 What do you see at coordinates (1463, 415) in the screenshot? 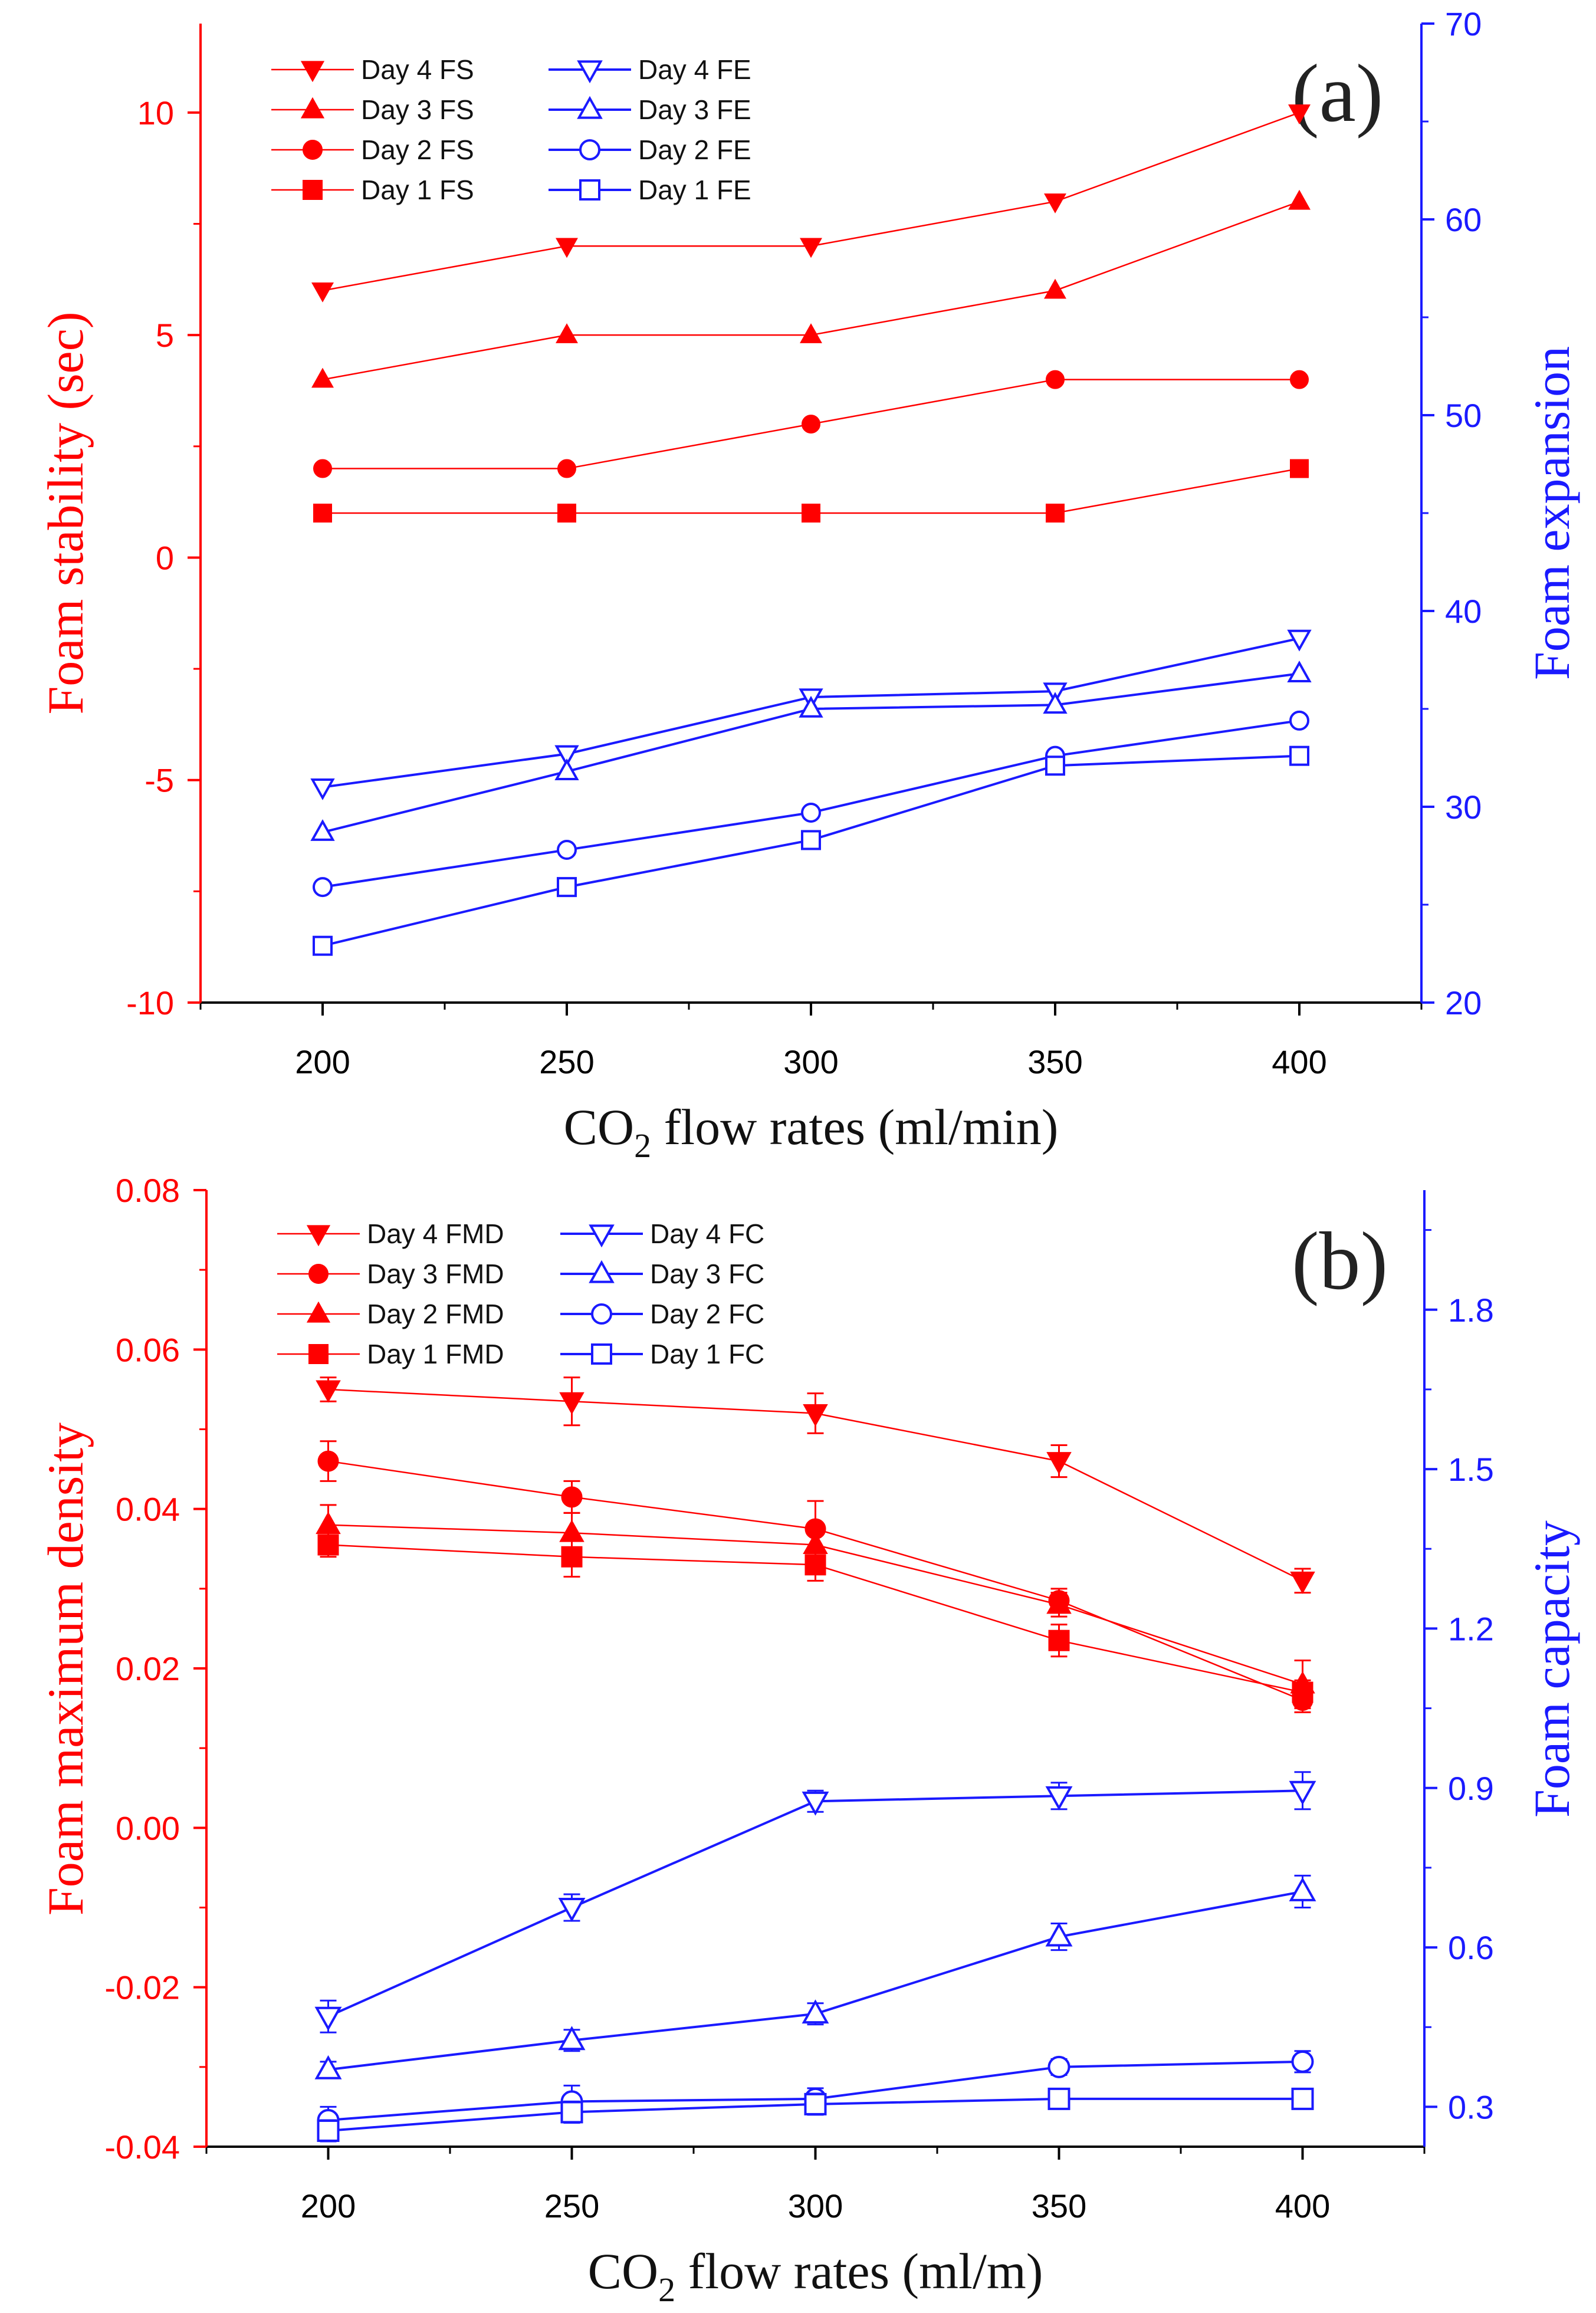
I see `right-y-tick-label: 50` at bounding box center [1463, 415].